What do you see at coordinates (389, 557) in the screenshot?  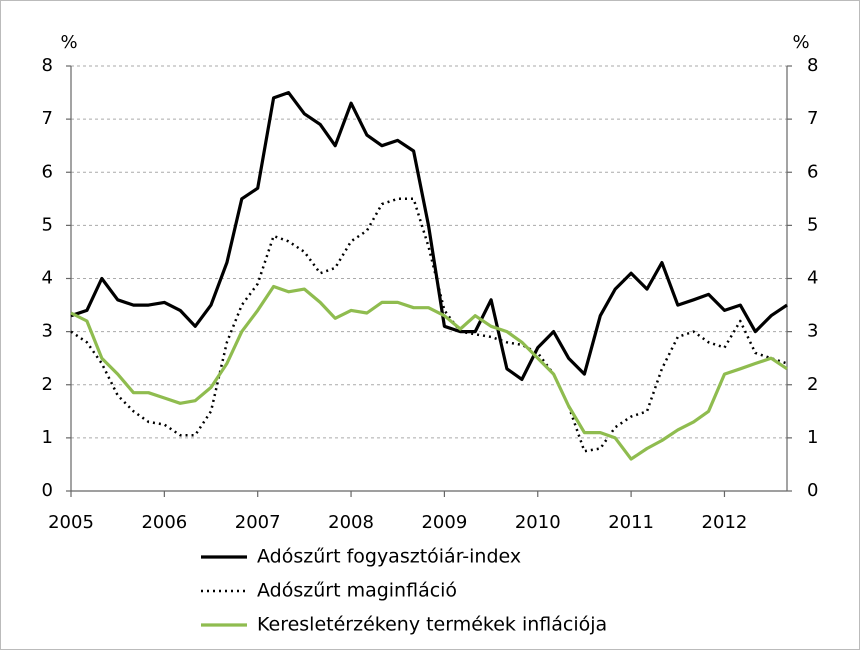 I see `legend-label: Adószűrt fogyasztóiár-index` at bounding box center [389, 557].